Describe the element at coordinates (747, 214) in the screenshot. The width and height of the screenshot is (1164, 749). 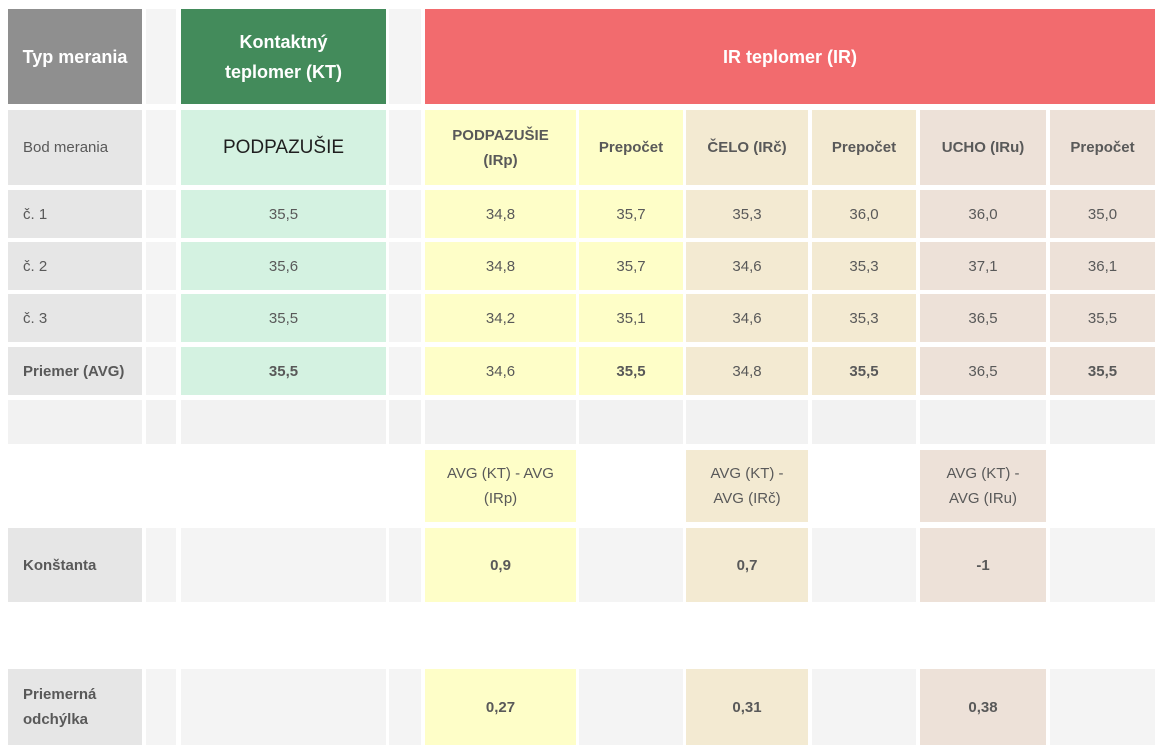
I see `irc-value: 35,3` at that location.